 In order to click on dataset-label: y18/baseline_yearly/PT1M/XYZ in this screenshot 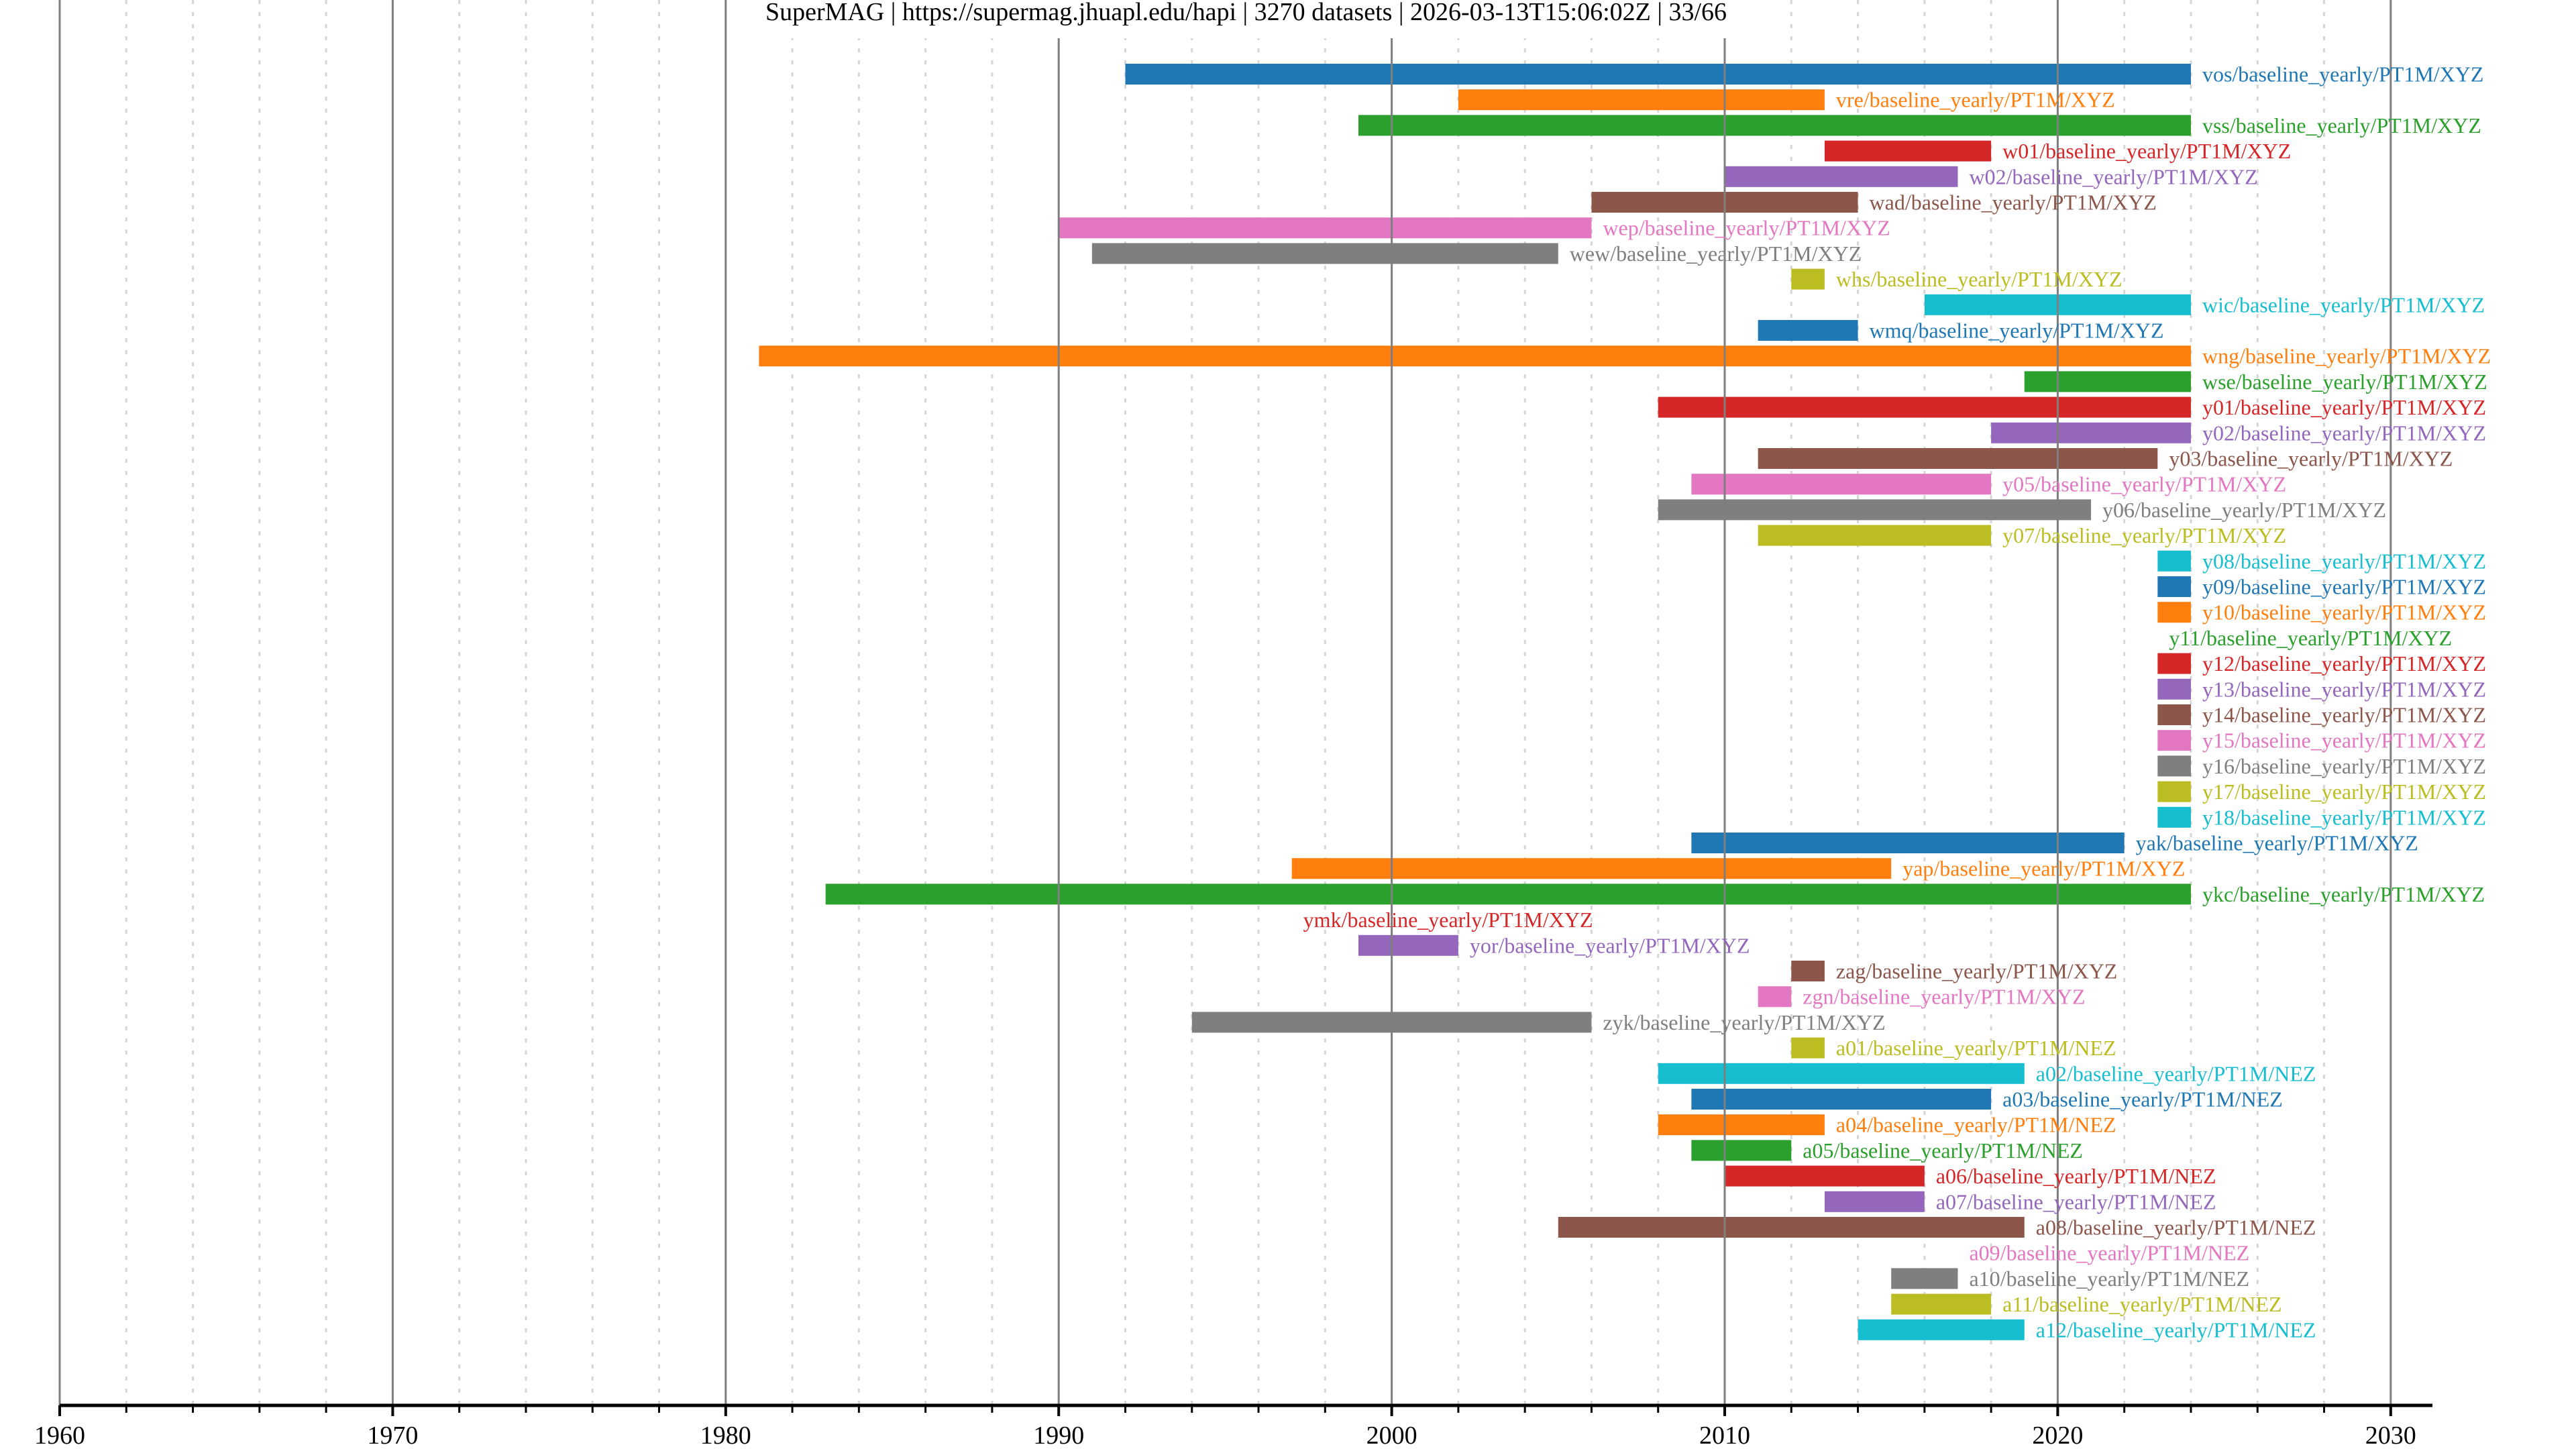, I will do `click(2344, 817)`.